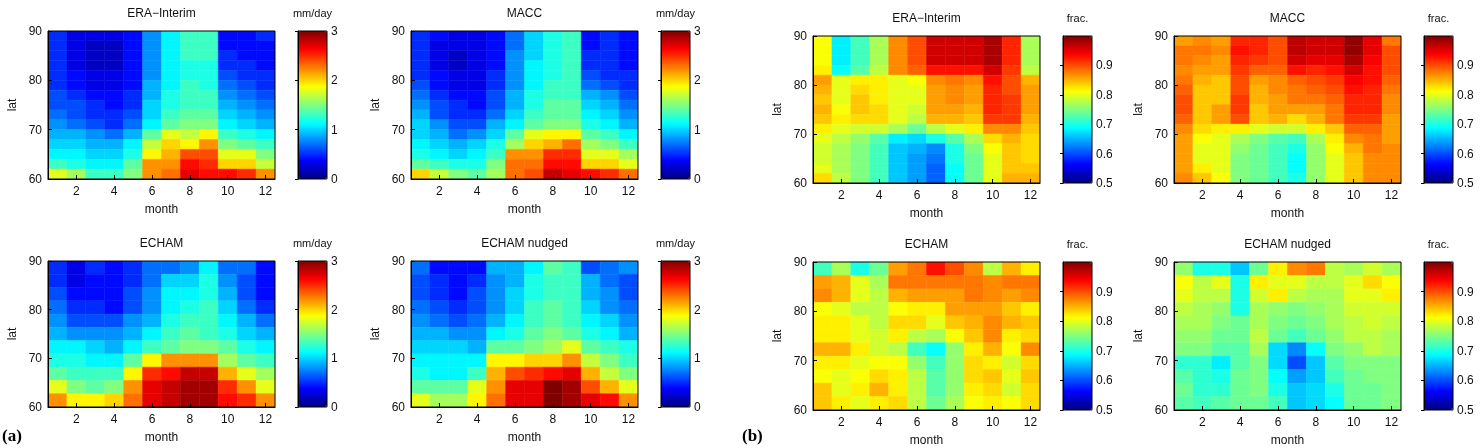 This screenshot has width=1481, height=448. Describe the element at coordinates (926, 18) in the screenshot. I see `chart-title: ERA−Interim` at that location.